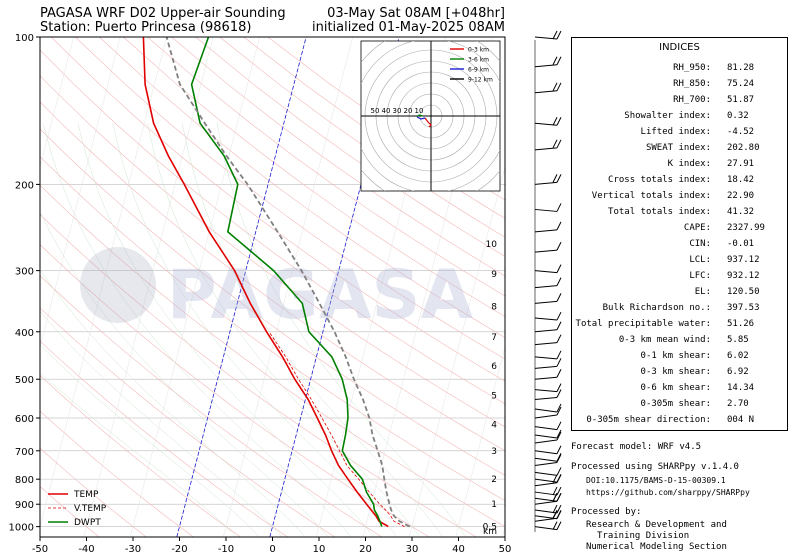  Describe the element at coordinates (741, 388) in the screenshot. I see `index-value: 14.34` at that location.